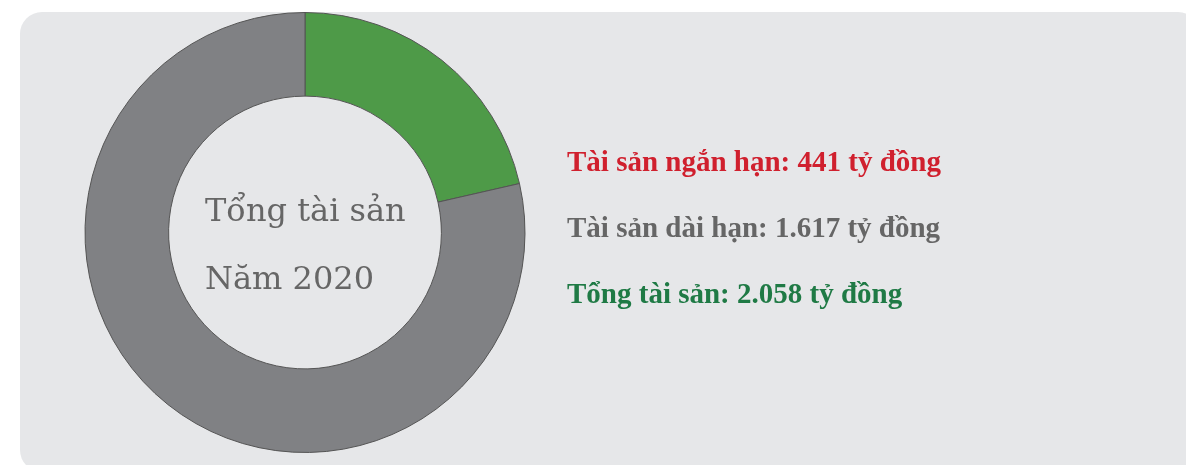 Image resolution: width=1186 pixels, height=465 pixels. What do you see at coordinates (754, 227) in the screenshot?
I see `slice-label: Tài sản dài hạn: 1.617 tỷ đồng` at bounding box center [754, 227].